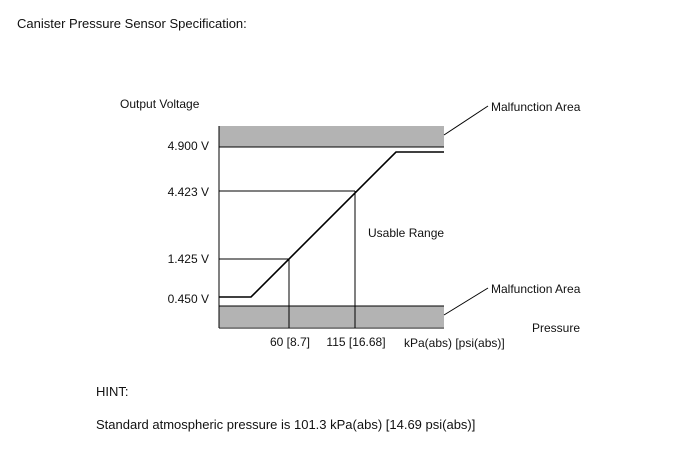  I want to click on upper-callout-leader, so click(466, 120).